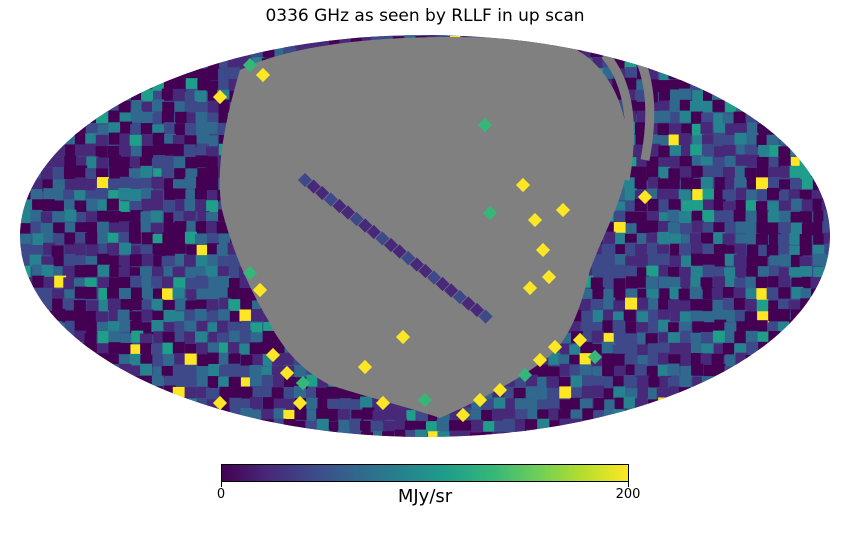 The image size is (850, 540). What do you see at coordinates (425, 496) in the screenshot?
I see `colorbar-unit-label: MJy/sr` at bounding box center [425, 496].